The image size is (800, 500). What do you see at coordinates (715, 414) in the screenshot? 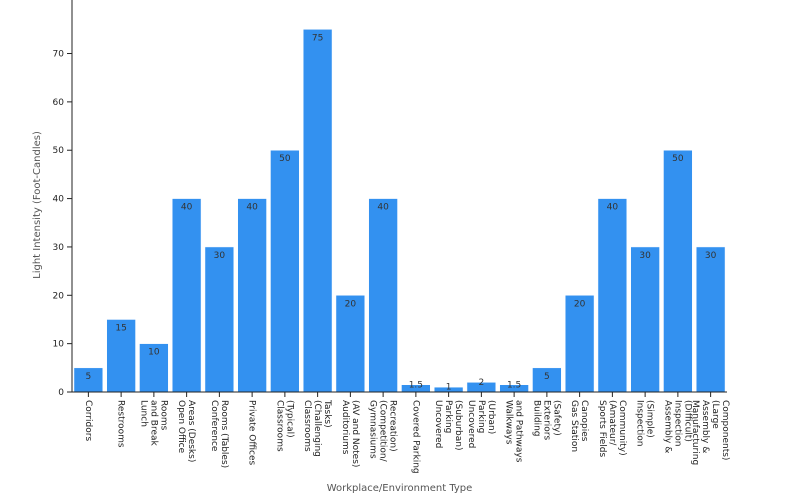
I see `x-tick-label: (Large` at bounding box center [715, 414].